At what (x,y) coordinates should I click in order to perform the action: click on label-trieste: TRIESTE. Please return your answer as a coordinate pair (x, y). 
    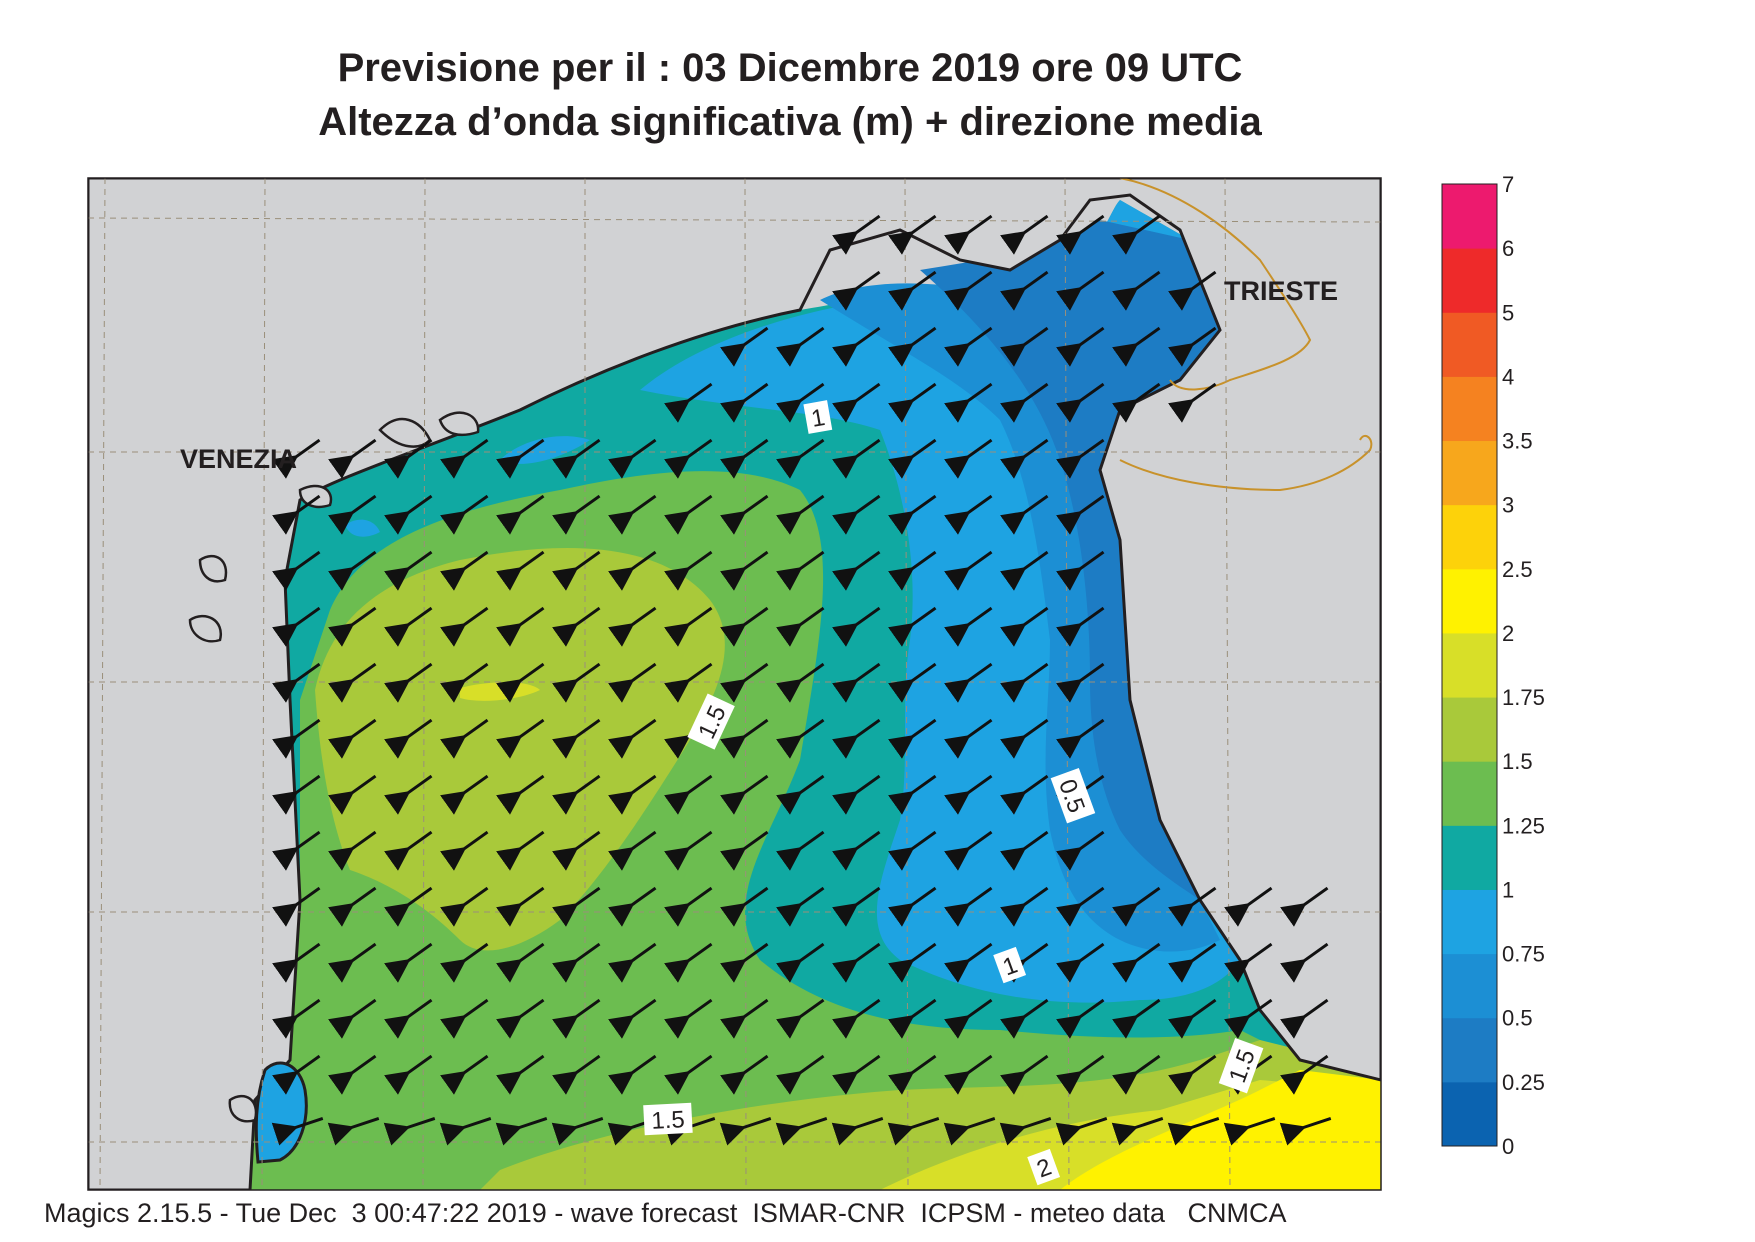
    Looking at the image, I should click on (1281, 291).